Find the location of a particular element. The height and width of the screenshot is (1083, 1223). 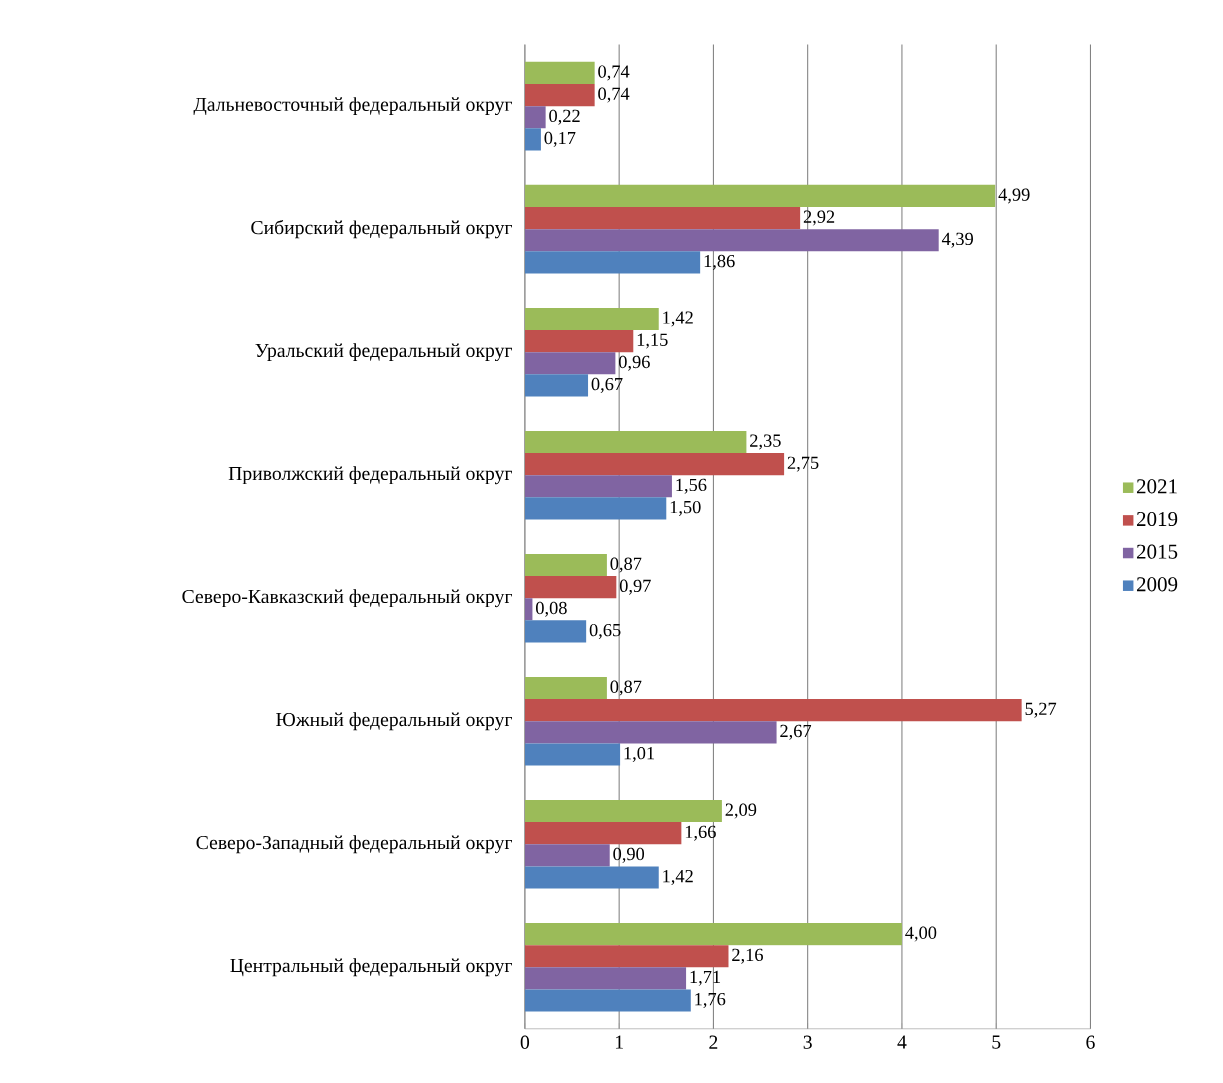

y-tick-label: Сибирский федеральный округ is located at coordinates (381, 229).